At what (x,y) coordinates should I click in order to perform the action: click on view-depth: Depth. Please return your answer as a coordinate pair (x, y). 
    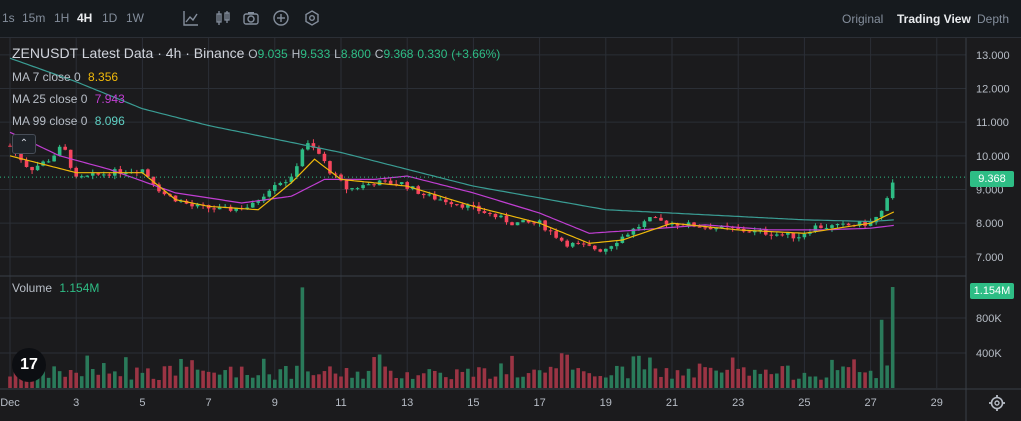
    Looking at the image, I should click on (993, 19).